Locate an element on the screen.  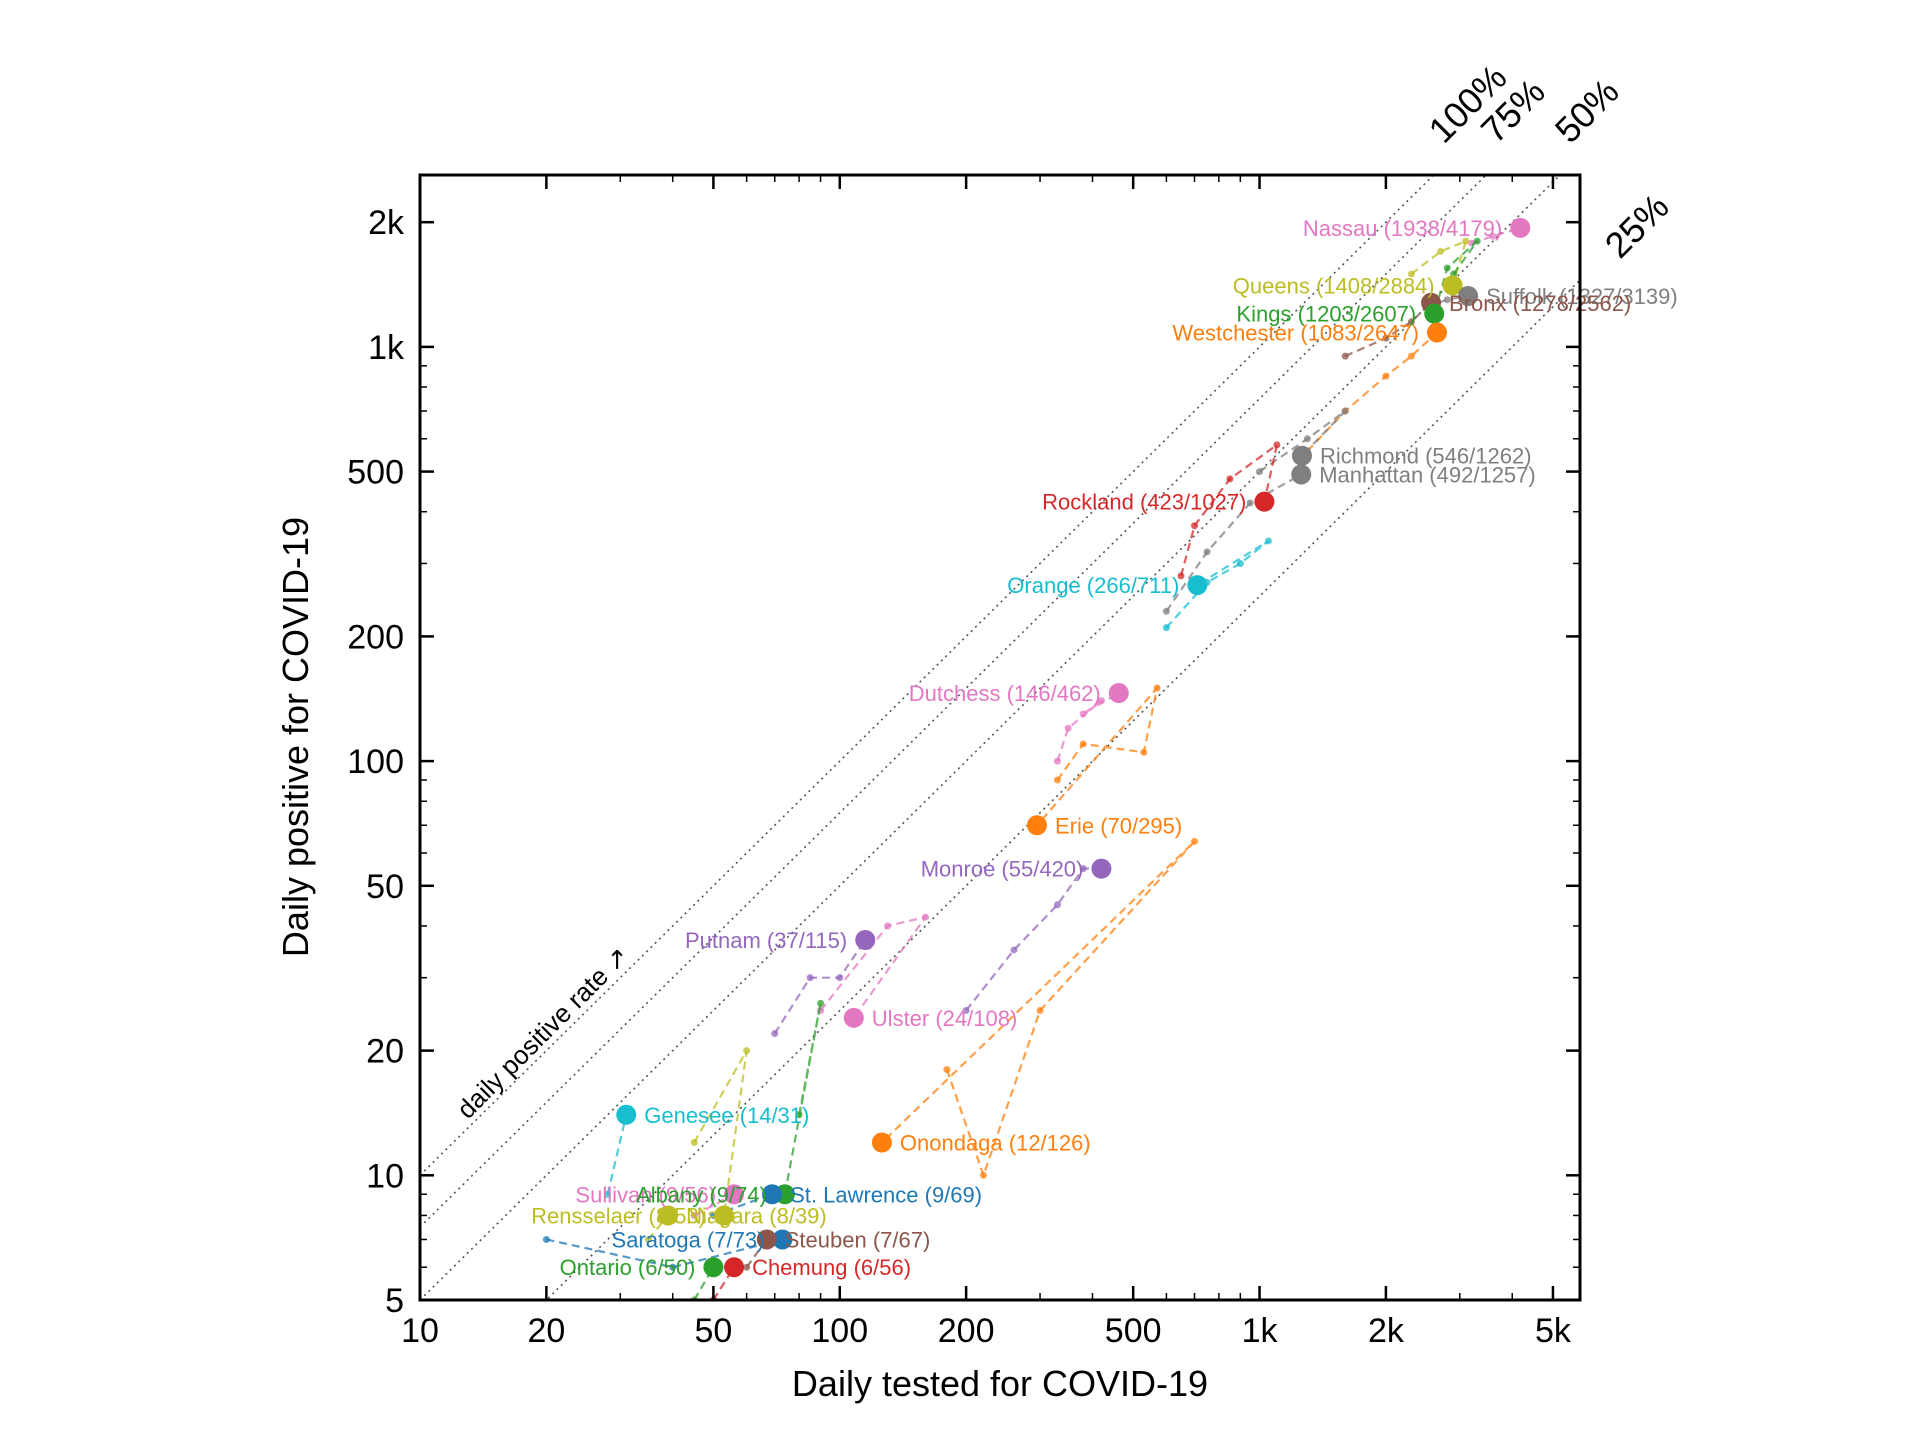
reference-label: 50% is located at coordinates (1587, 111).